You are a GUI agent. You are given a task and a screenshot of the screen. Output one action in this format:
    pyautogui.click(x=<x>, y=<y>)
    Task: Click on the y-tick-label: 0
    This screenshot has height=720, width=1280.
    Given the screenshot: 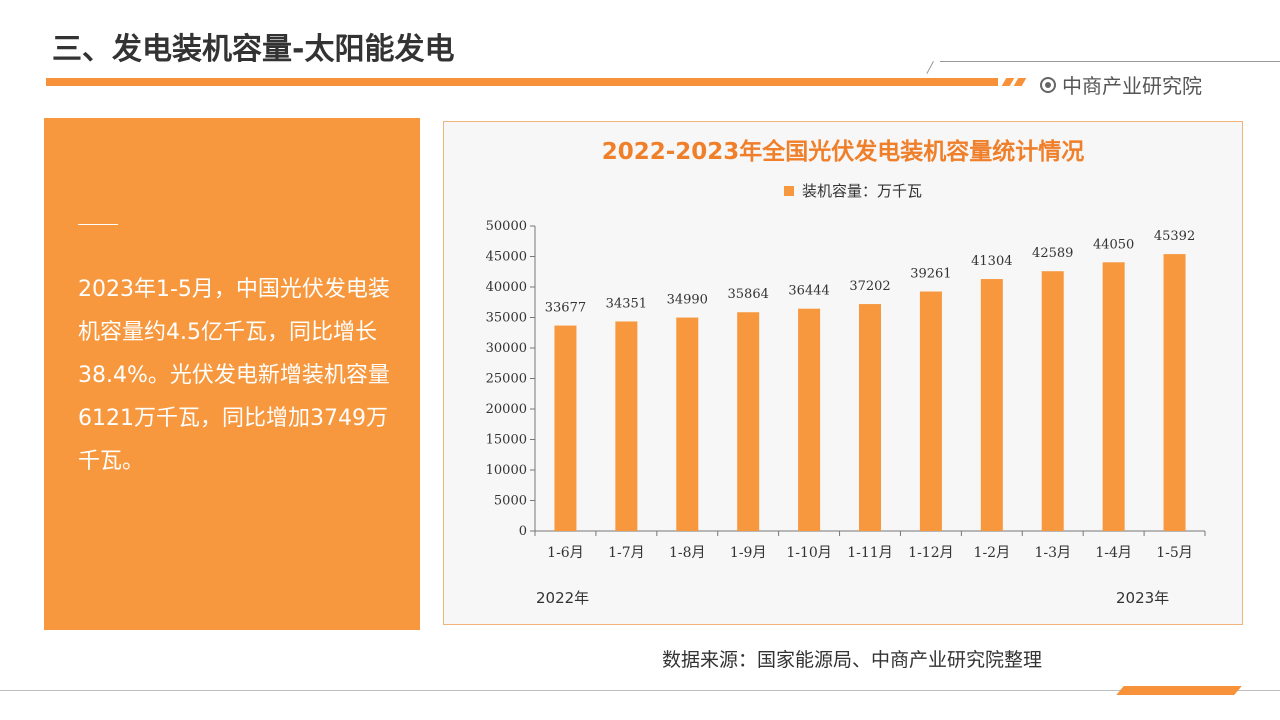 What is the action you would take?
    pyautogui.click(x=523, y=531)
    